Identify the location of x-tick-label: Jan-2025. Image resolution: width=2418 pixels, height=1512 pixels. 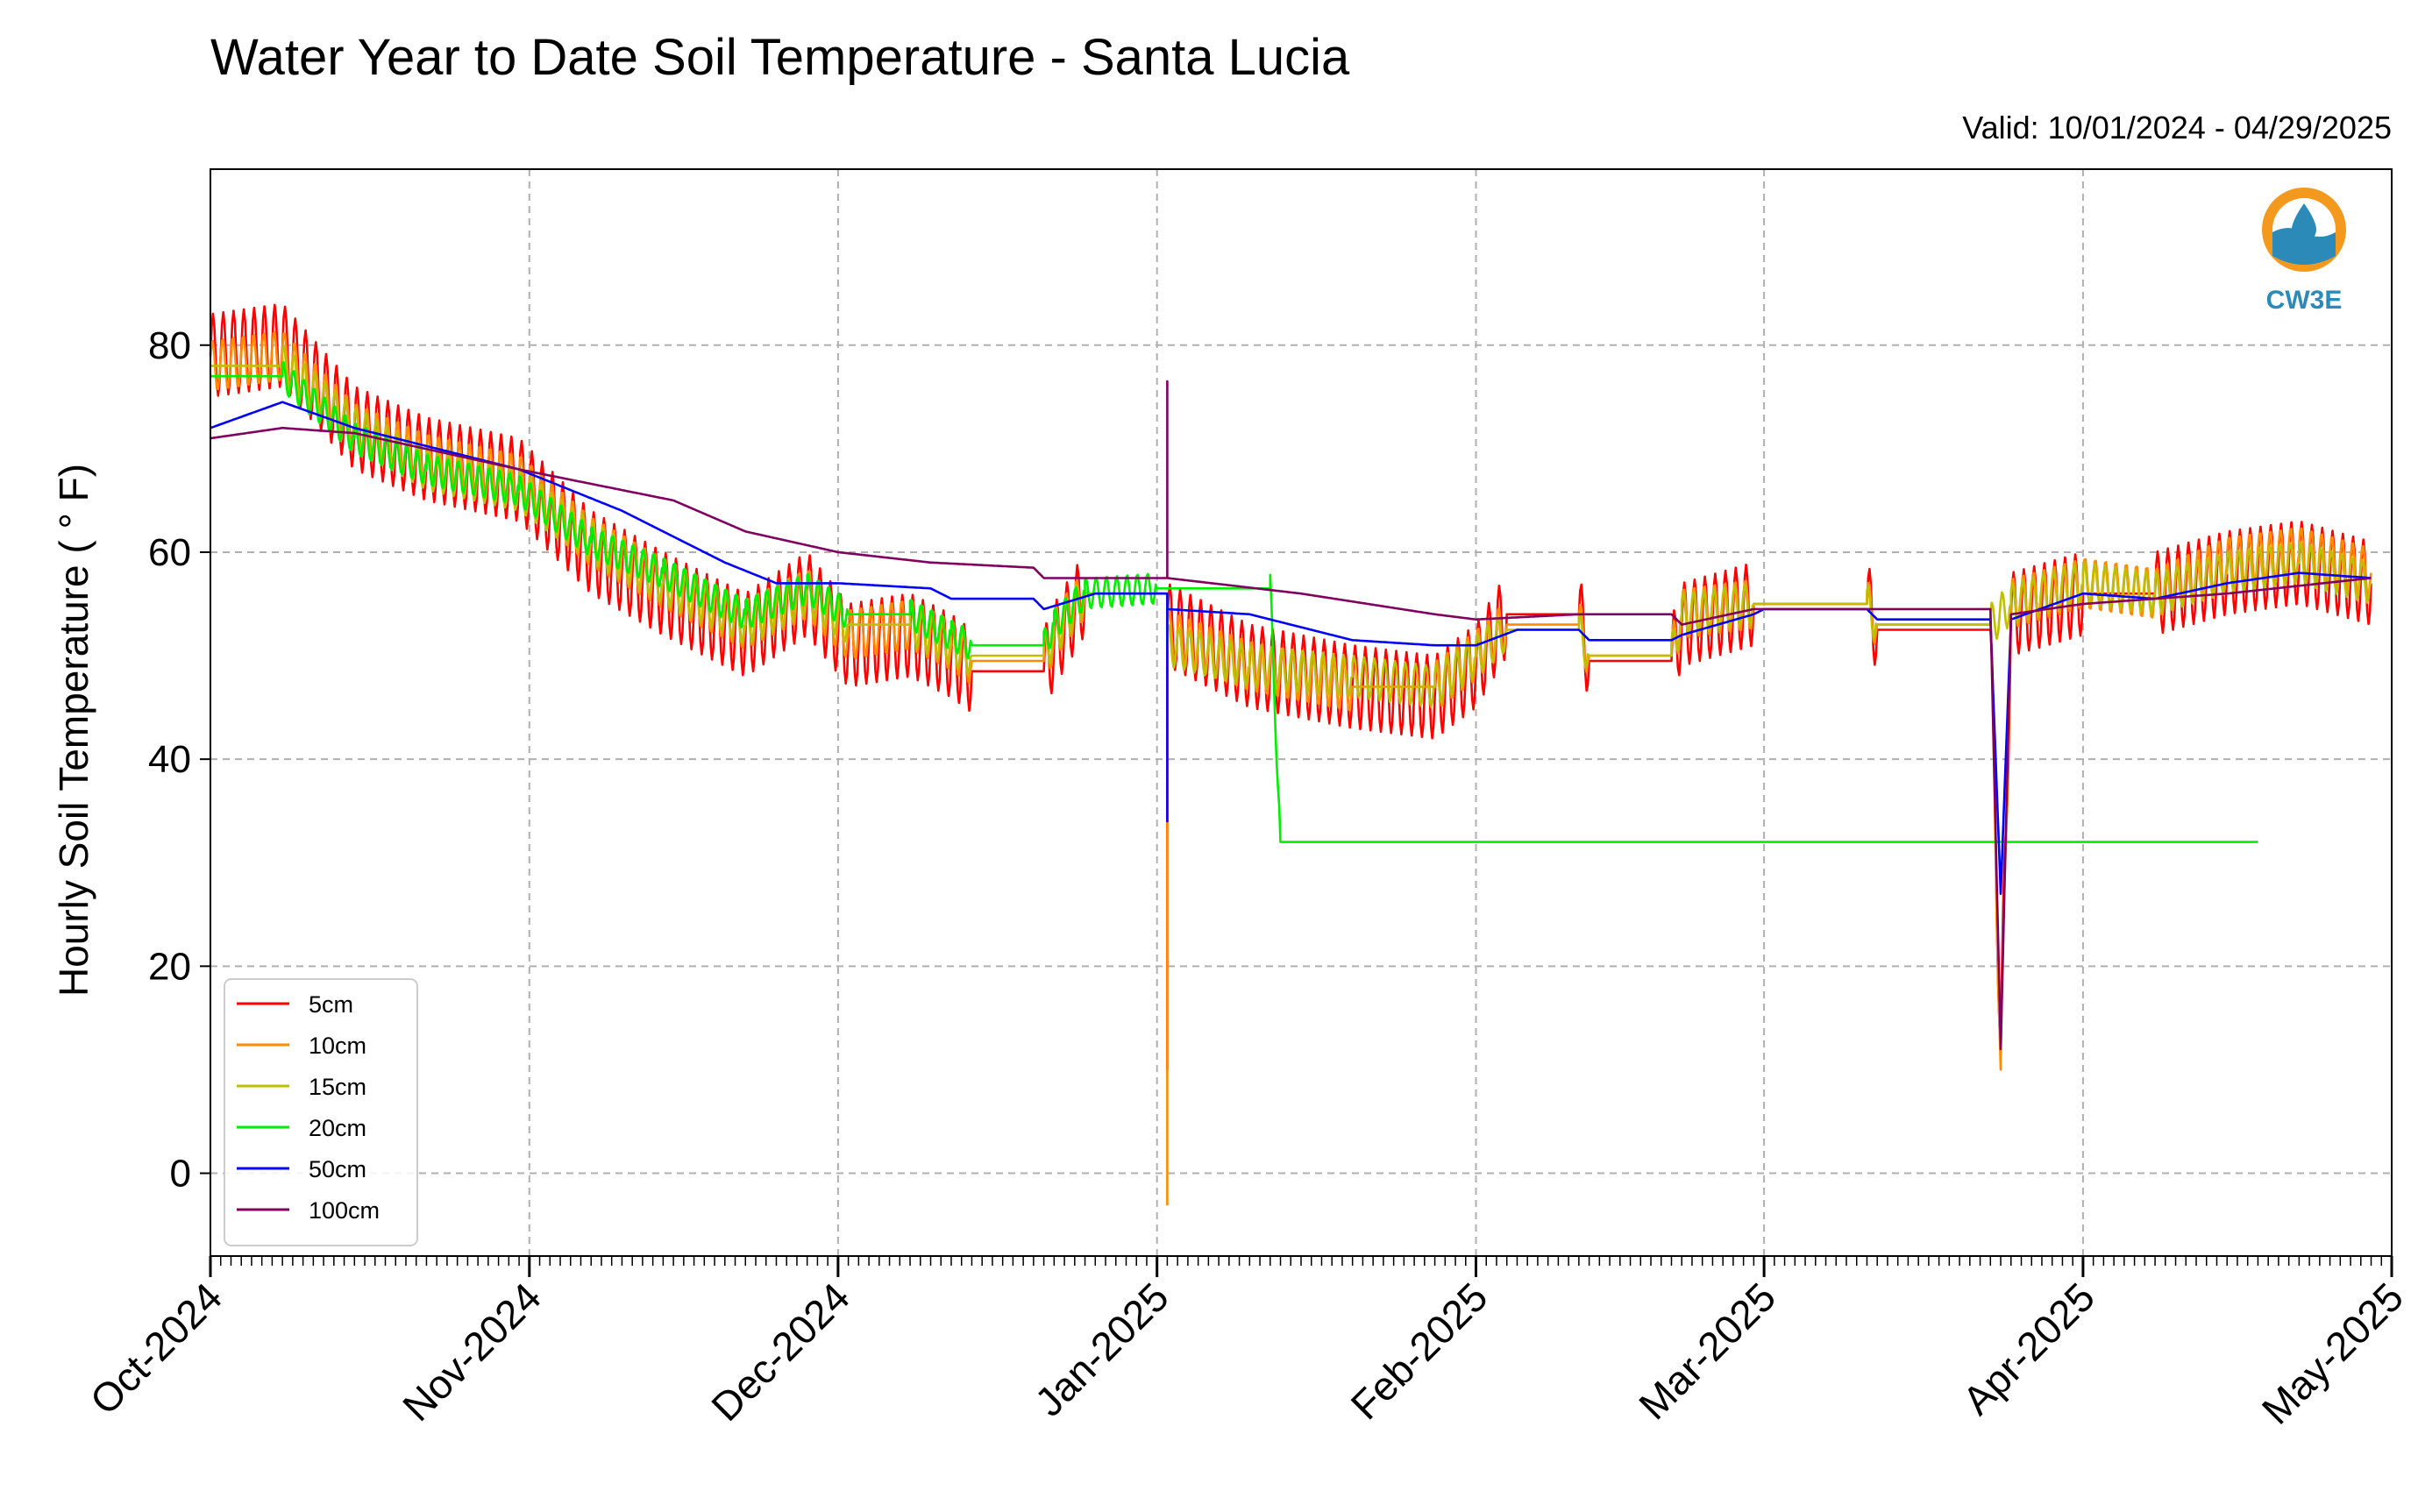
(1101, 1349).